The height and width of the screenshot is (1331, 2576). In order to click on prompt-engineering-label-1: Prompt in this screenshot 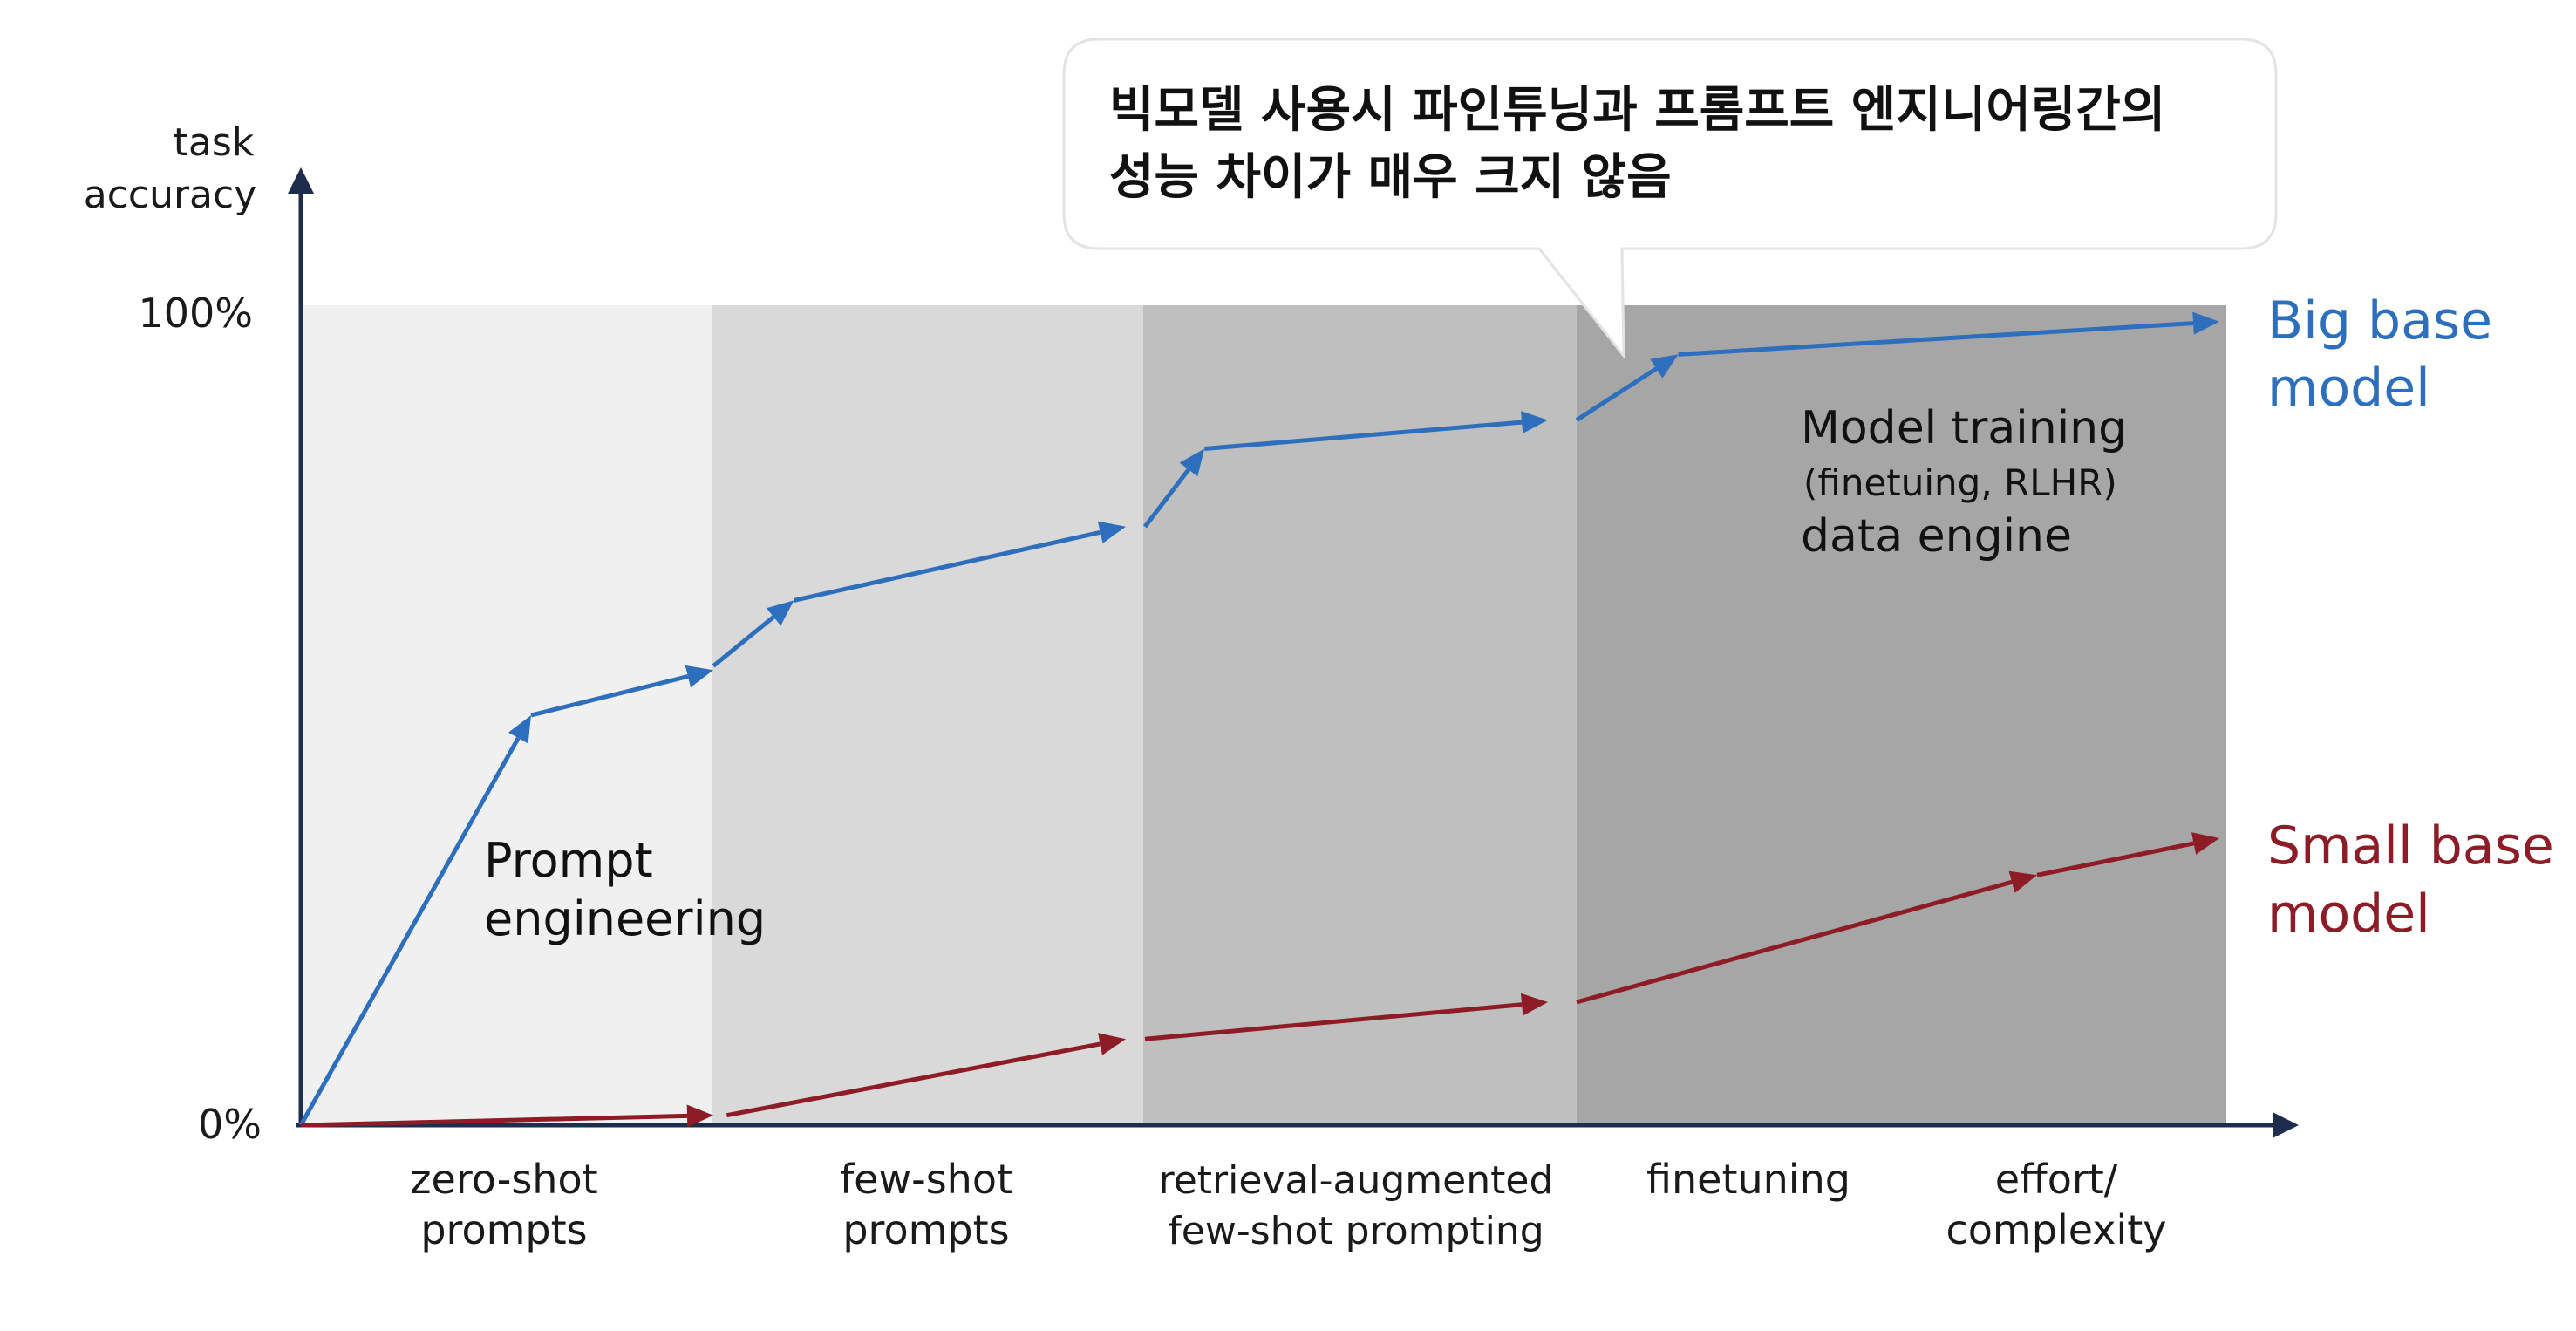, I will do `click(569, 860)`.